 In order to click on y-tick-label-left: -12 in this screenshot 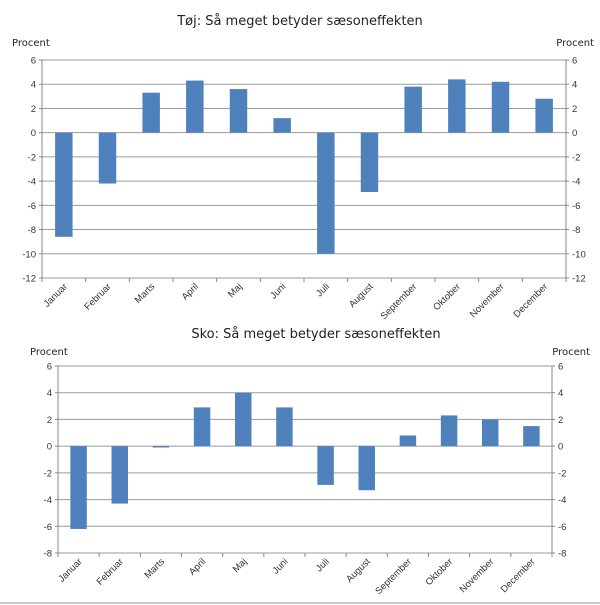, I will do `click(29, 279)`.